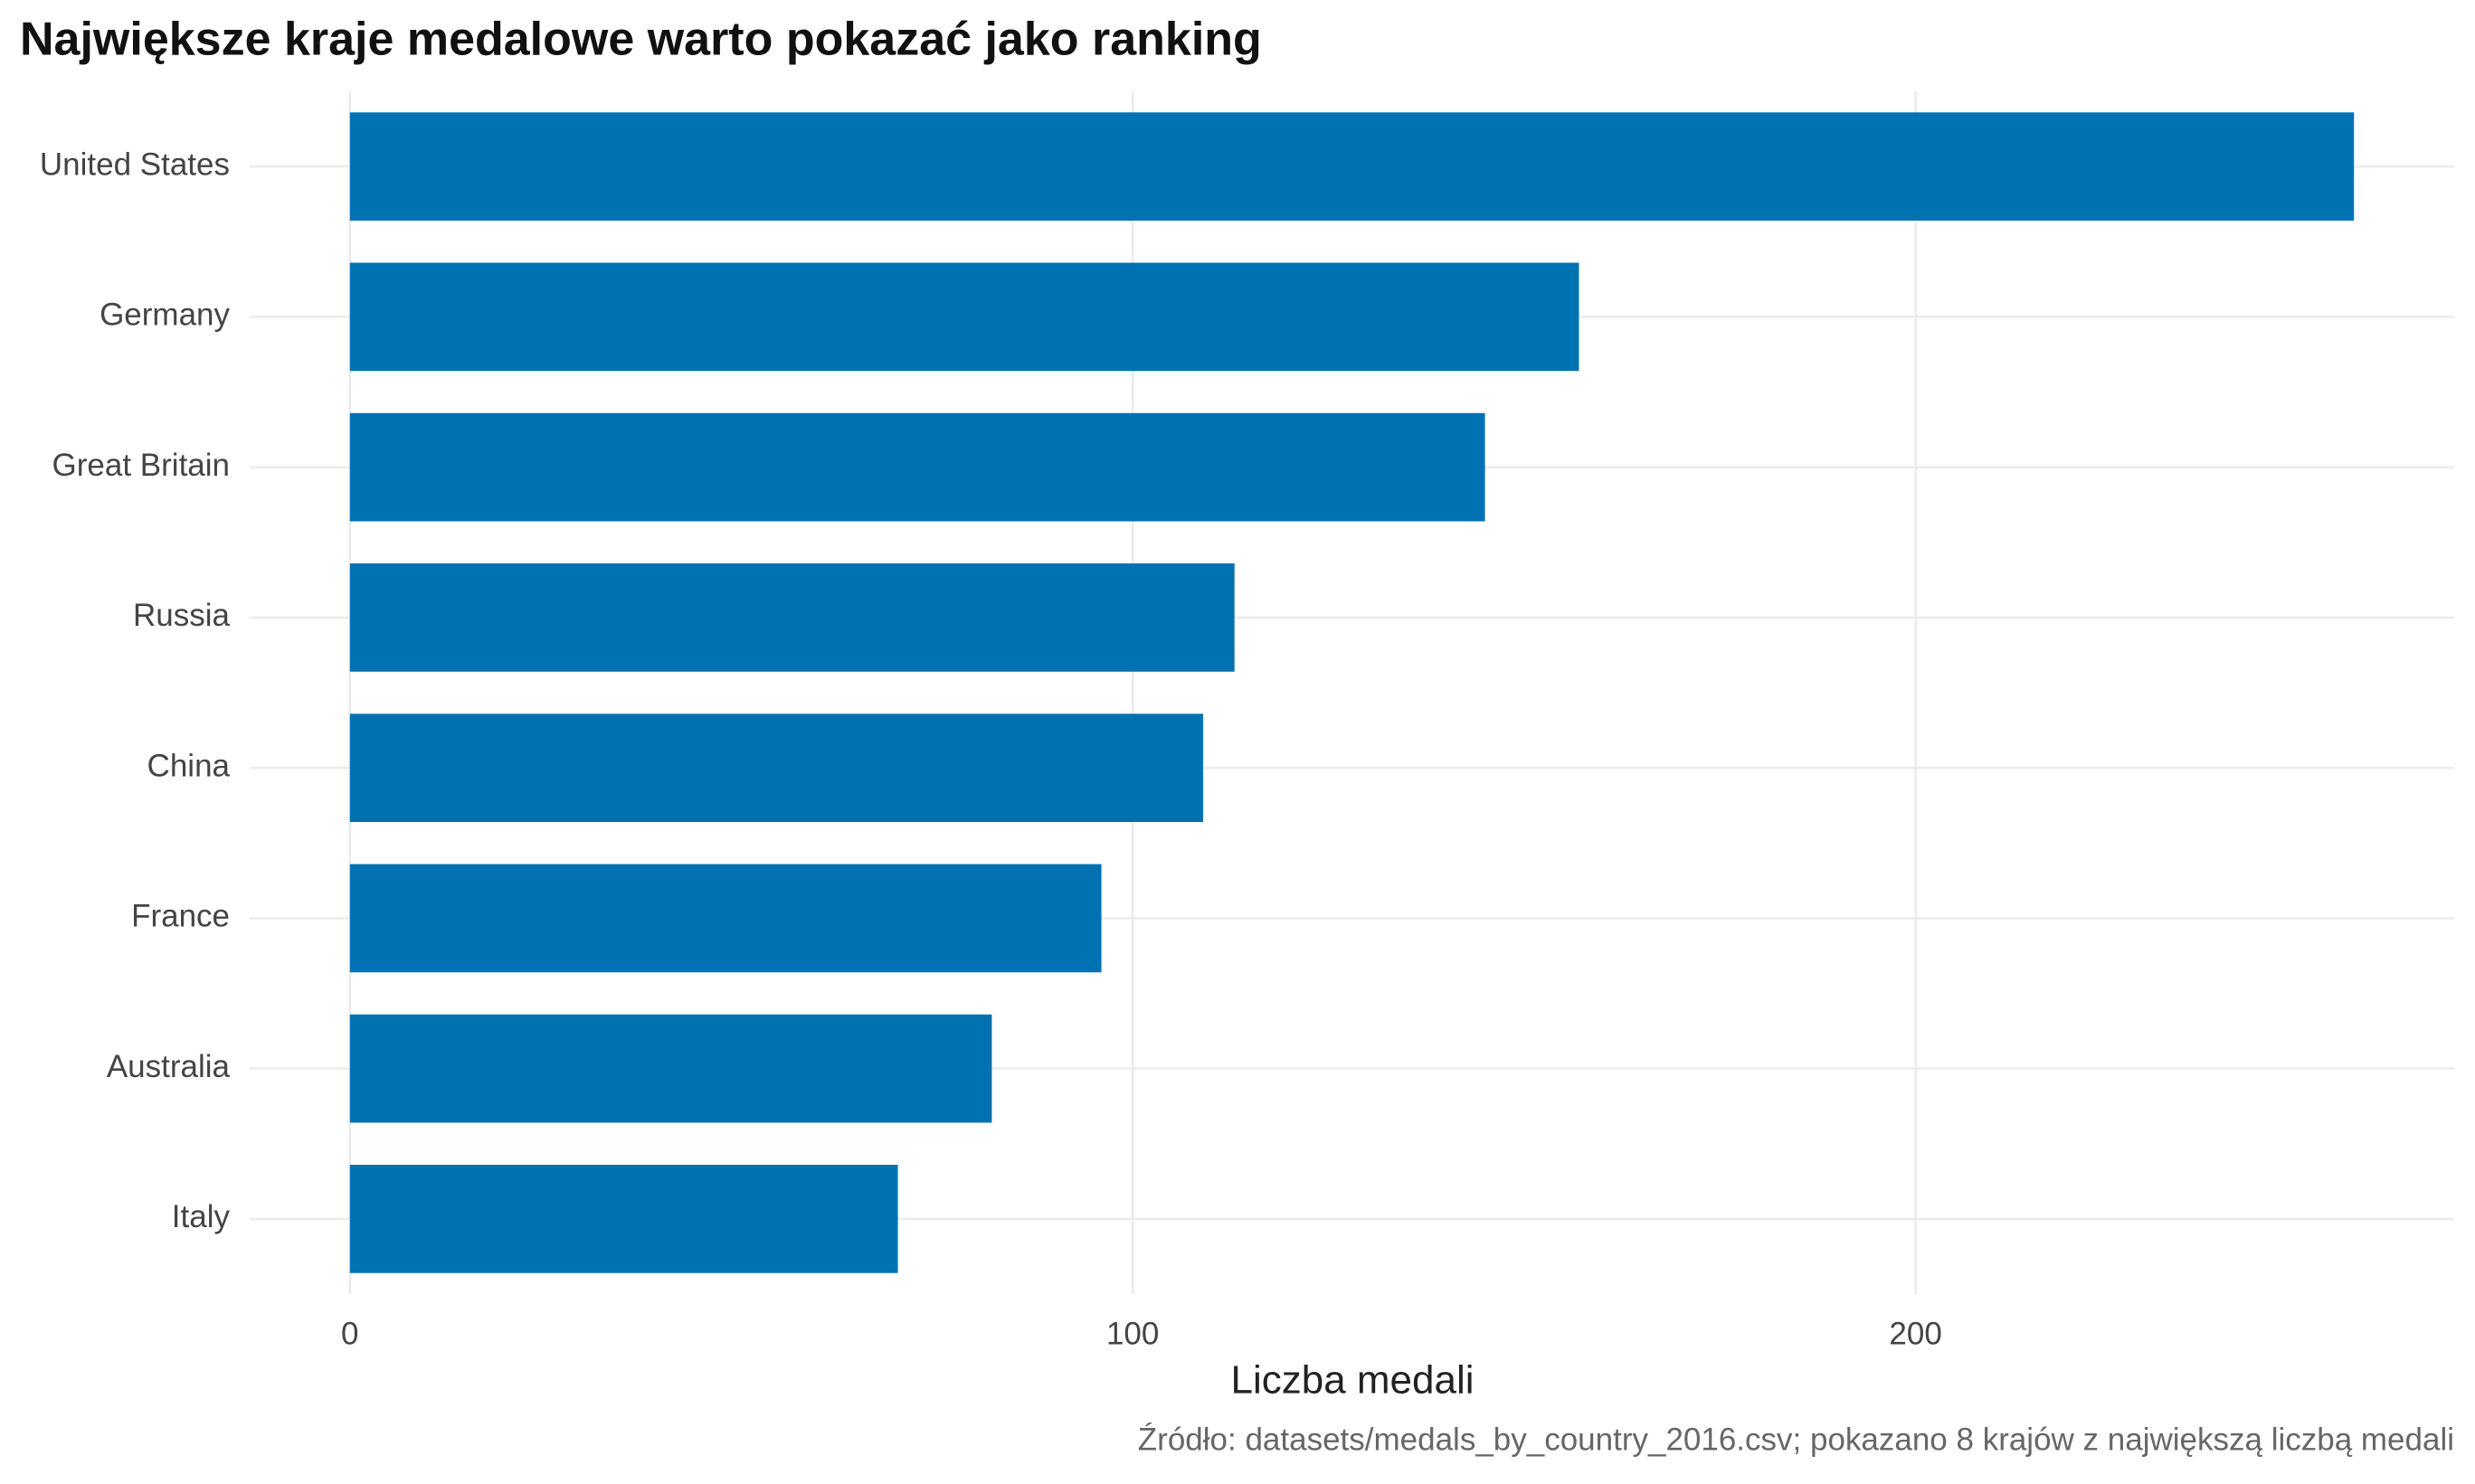 Image resolution: width=2475 pixels, height=1484 pixels. What do you see at coordinates (1132, 1333) in the screenshot?
I see `x-tick-label: 100` at bounding box center [1132, 1333].